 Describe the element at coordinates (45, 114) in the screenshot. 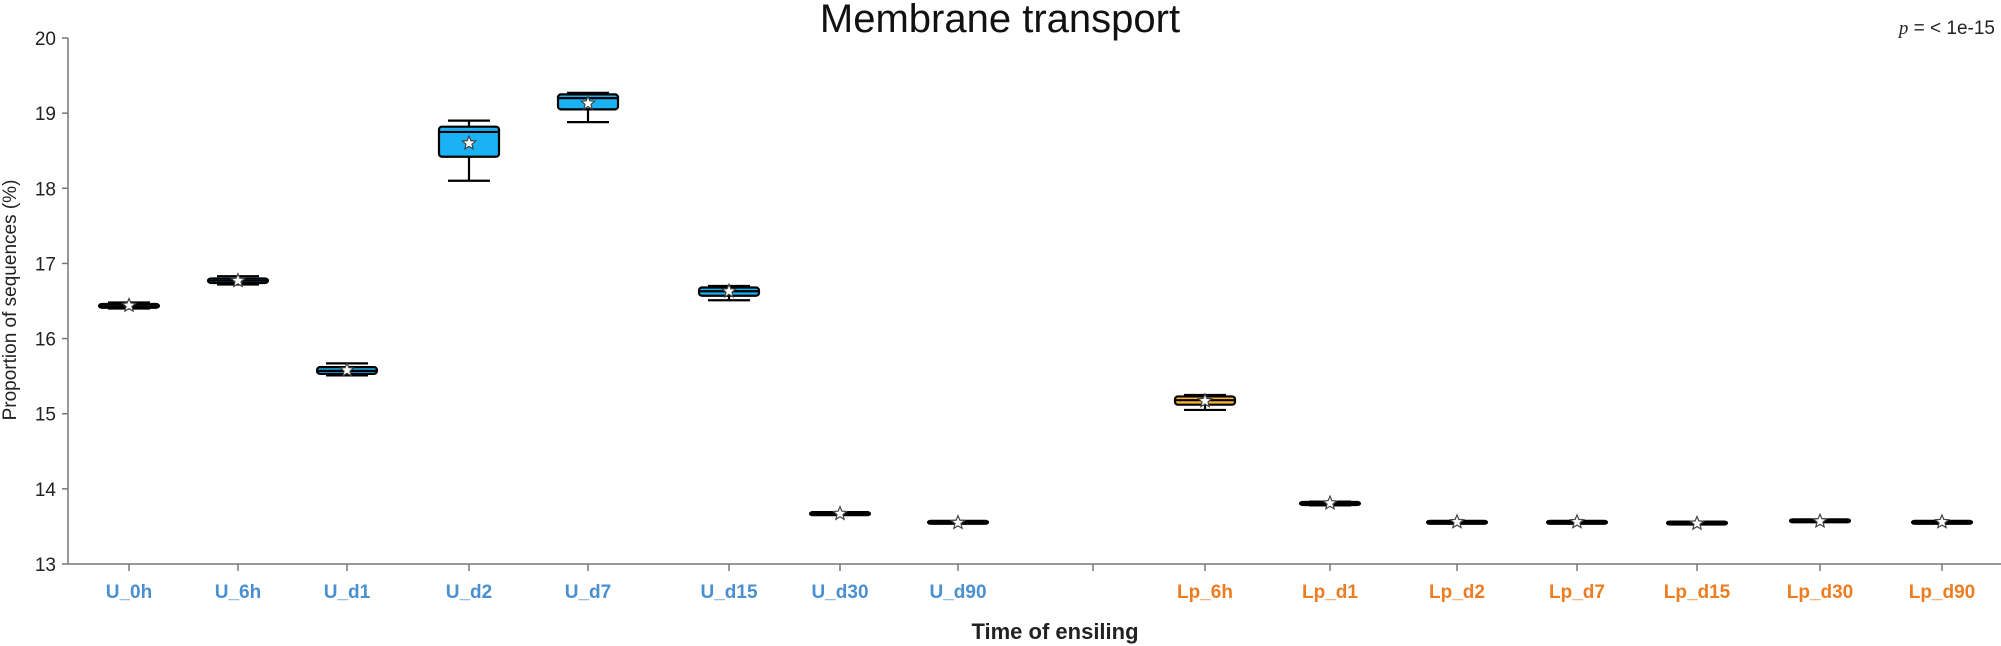

I see `y-tick-label: 19` at that location.